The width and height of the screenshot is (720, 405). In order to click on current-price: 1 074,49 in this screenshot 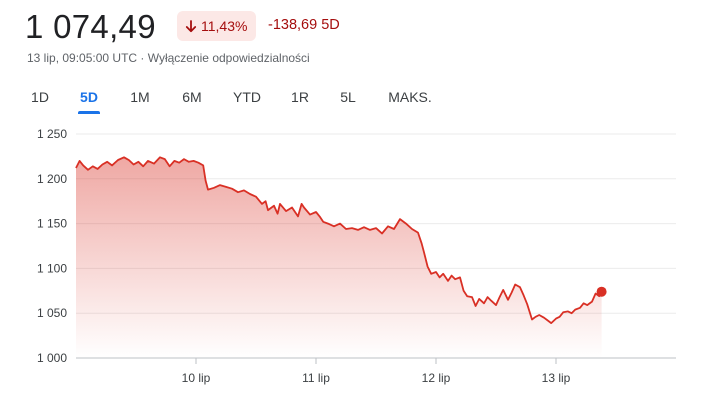, I will do `click(90, 26)`.